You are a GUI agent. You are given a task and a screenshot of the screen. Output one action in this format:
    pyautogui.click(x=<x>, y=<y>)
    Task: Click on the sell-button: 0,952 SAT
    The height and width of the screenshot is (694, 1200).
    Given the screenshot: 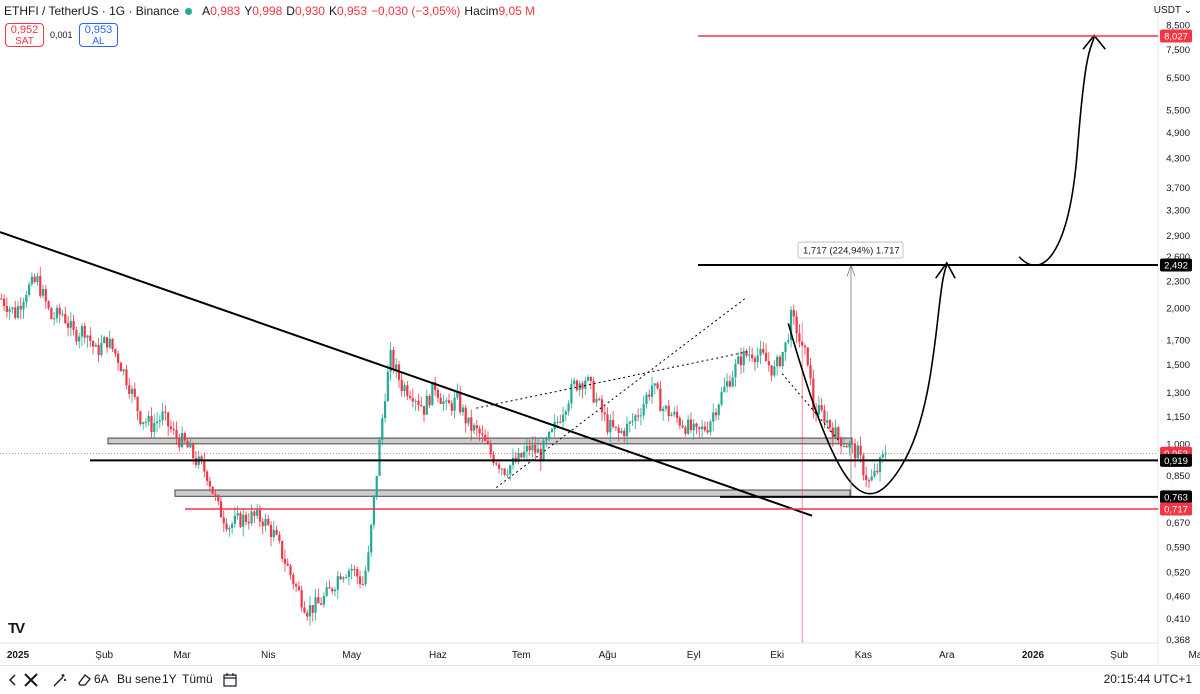 What is the action you would take?
    pyautogui.click(x=24, y=35)
    